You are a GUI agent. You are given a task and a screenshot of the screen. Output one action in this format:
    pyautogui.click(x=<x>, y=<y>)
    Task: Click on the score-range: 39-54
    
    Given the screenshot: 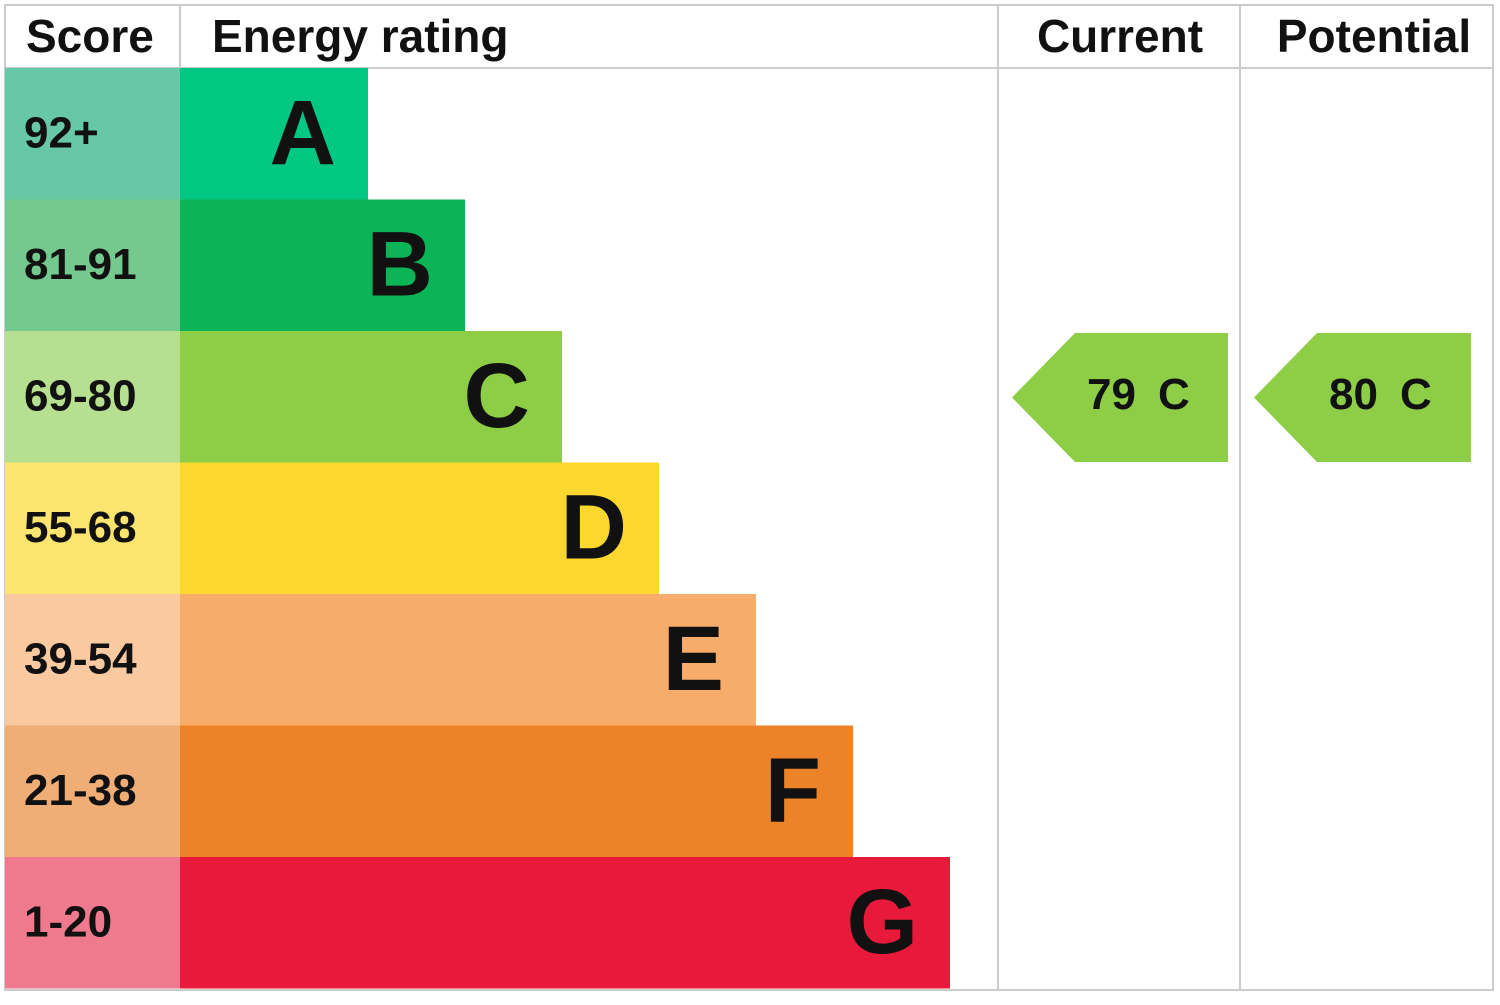 What is the action you would take?
    pyautogui.click(x=80, y=658)
    